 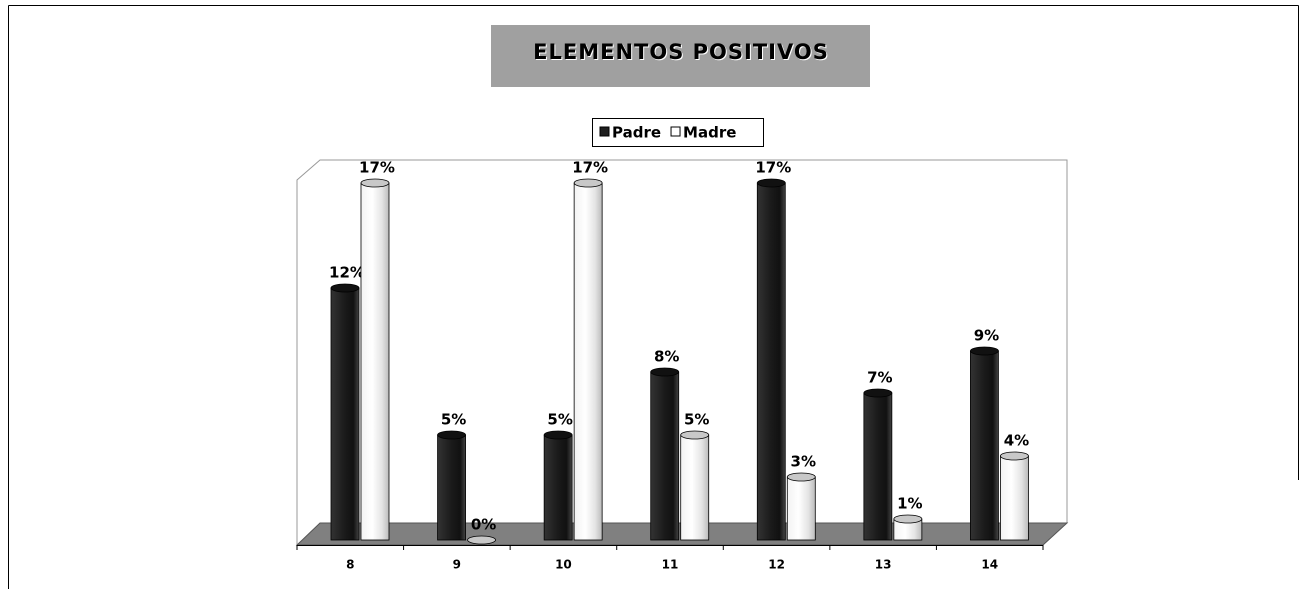 What do you see at coordinates (803, 462) in the screenshot?
I see `value-label: 3%` at bounding box center [803, 462].